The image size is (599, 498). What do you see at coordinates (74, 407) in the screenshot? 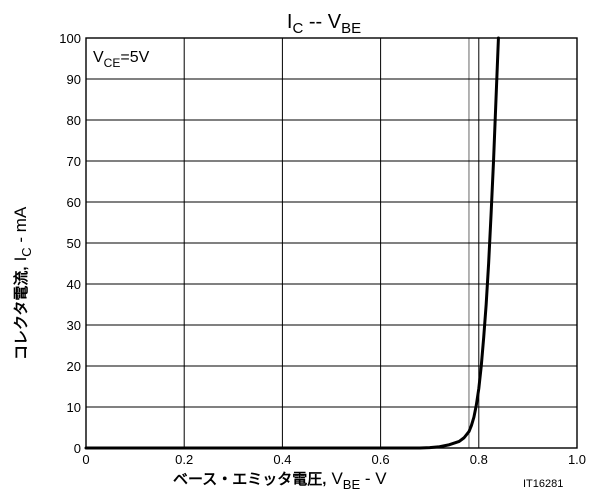
I see `y-tick-label: 10` at bounding box center [74, 407].